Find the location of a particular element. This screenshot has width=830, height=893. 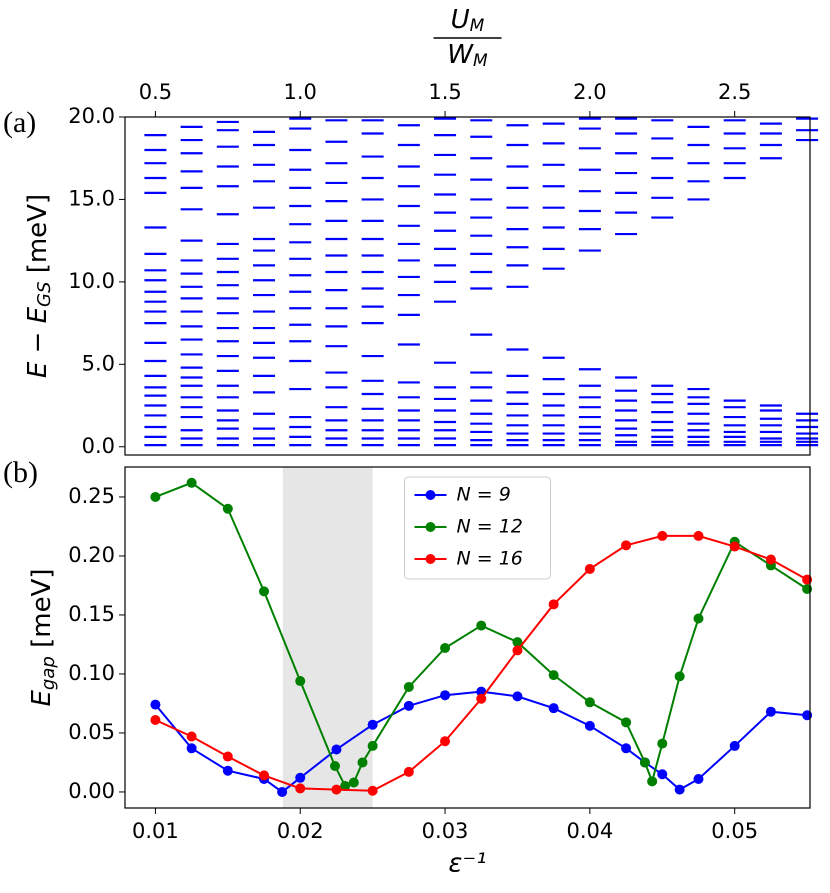

x2-tick-label: 2.5 is located at coordinates (734, 92).